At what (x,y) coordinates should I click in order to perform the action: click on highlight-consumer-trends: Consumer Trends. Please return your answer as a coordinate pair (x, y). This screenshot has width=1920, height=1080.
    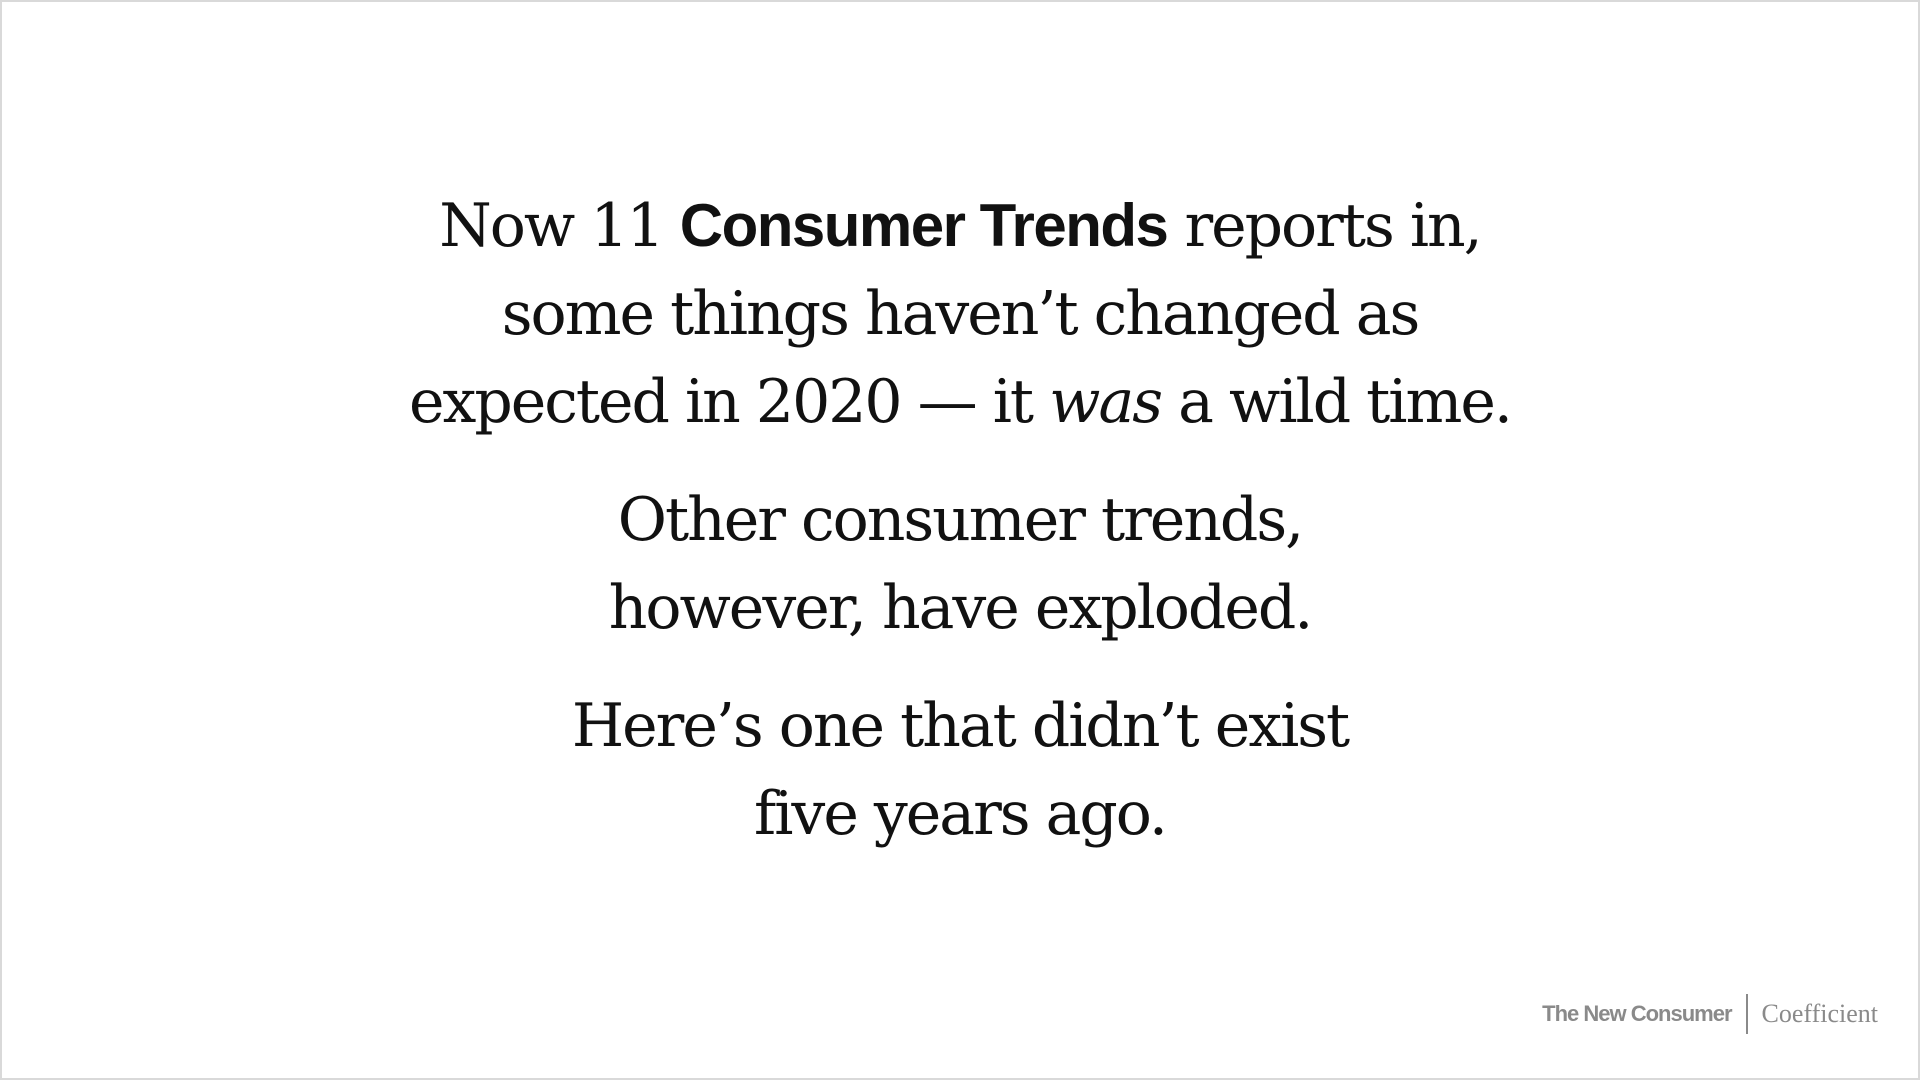
    Looking at the image, I should click on (924, 225).